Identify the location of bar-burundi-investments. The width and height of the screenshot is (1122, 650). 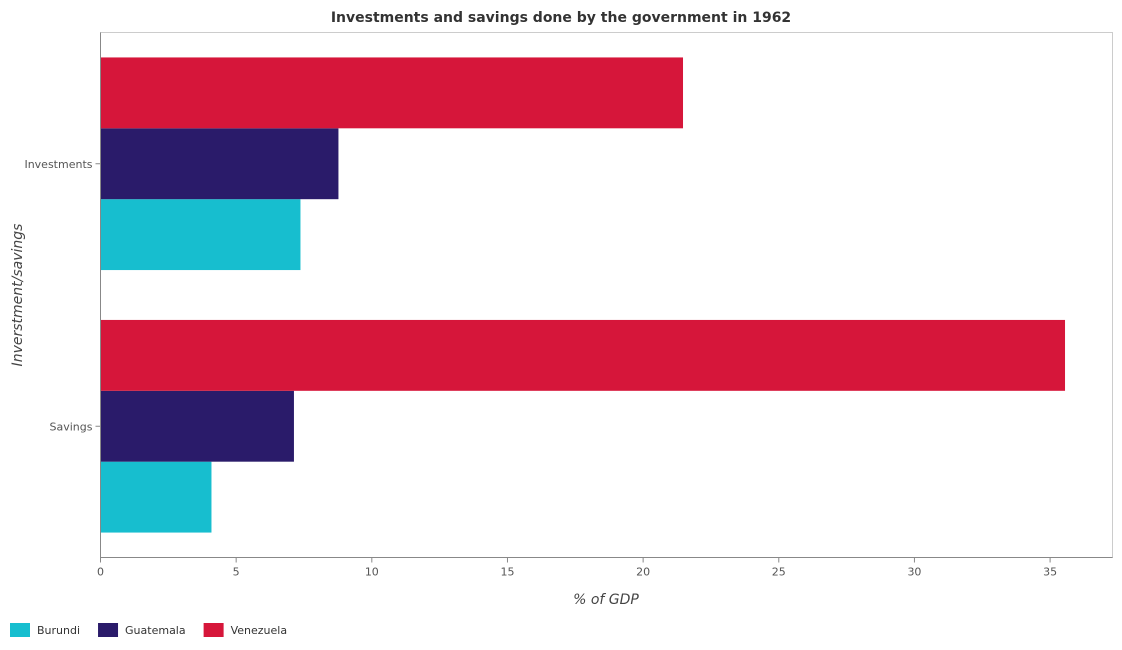
(200, 235).